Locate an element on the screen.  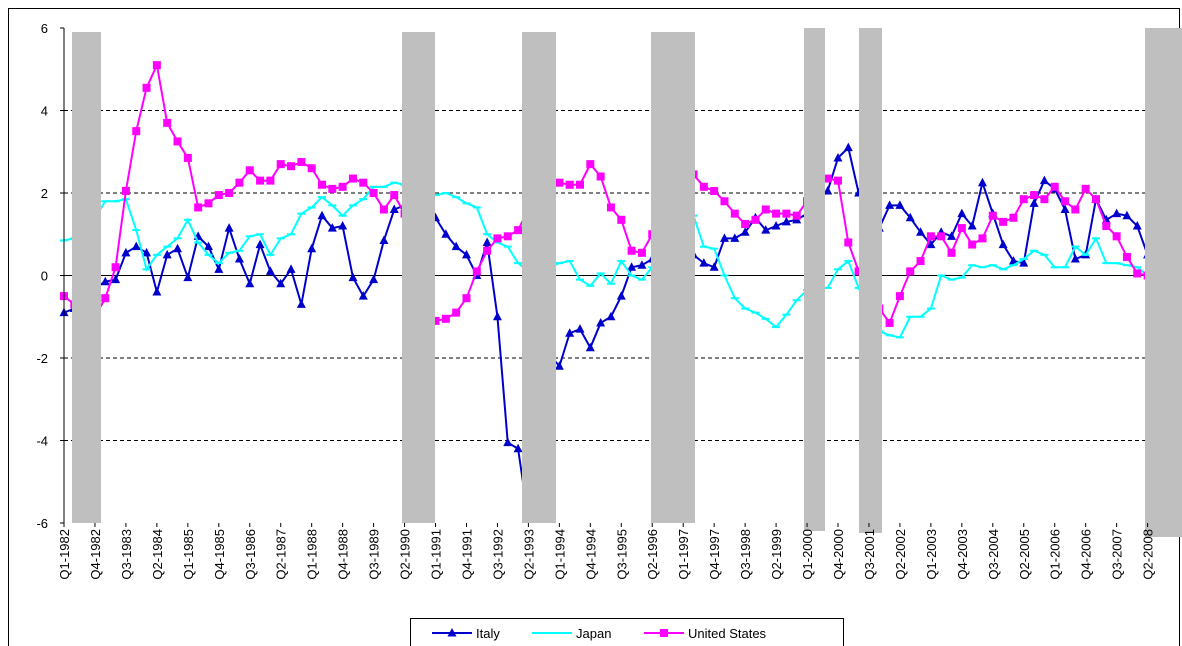
x-tick-label: Q3-2001 is located at coordinates (869, 554).